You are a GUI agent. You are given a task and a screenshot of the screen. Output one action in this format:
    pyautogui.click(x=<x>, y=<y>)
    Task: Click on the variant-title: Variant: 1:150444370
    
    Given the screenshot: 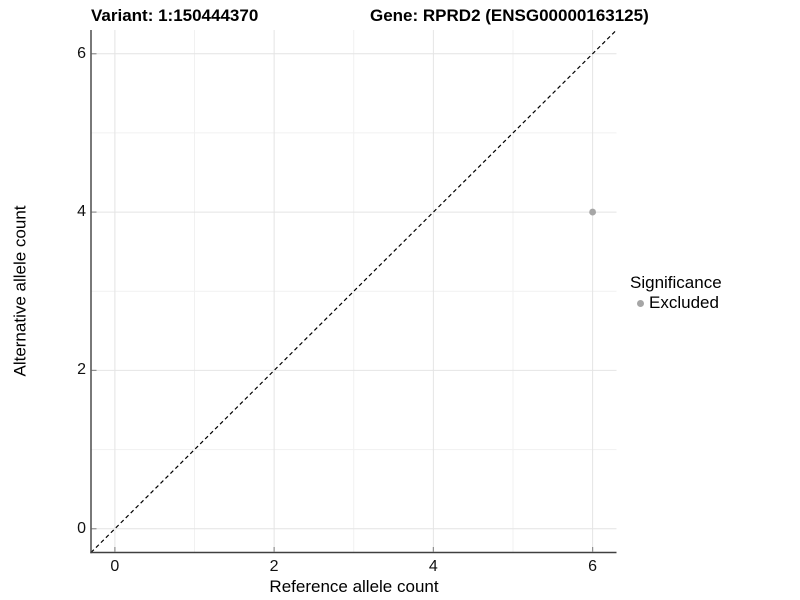 What is the action you would take?
    pyautogui.click(x=175, y=15)
    